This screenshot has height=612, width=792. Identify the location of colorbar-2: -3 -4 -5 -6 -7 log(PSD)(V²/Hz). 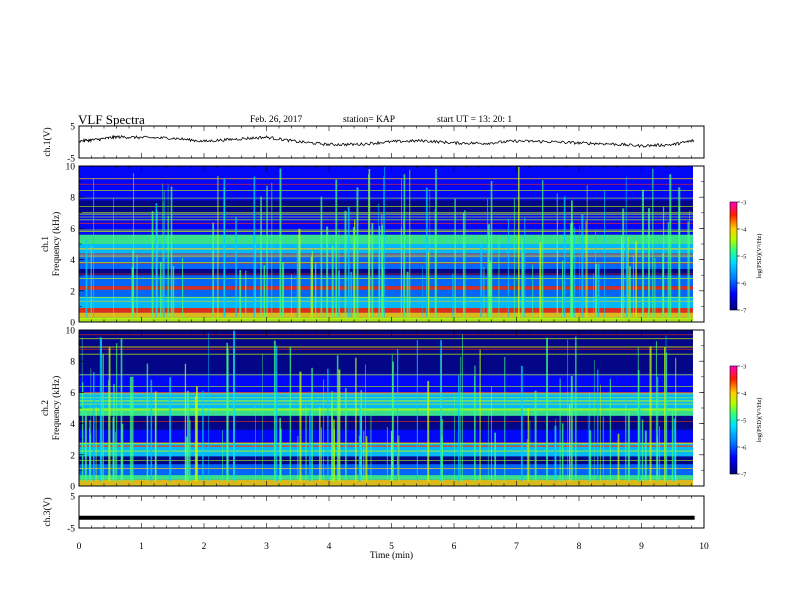
(746, 421).